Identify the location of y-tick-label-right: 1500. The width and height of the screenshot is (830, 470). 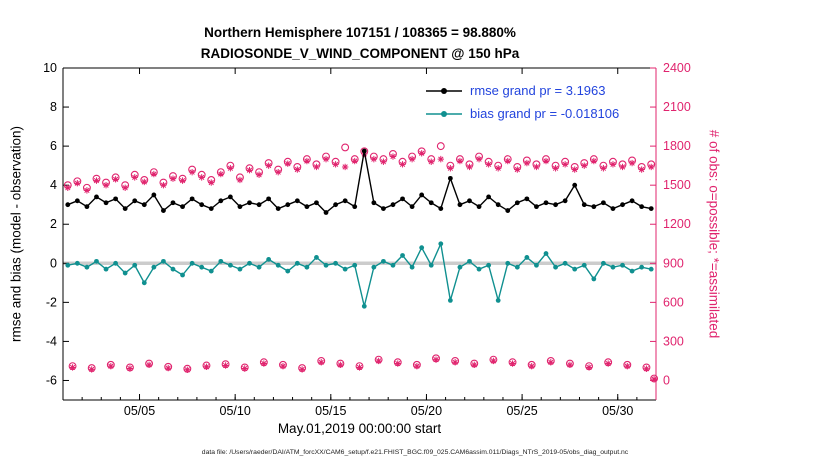
(677, 185).